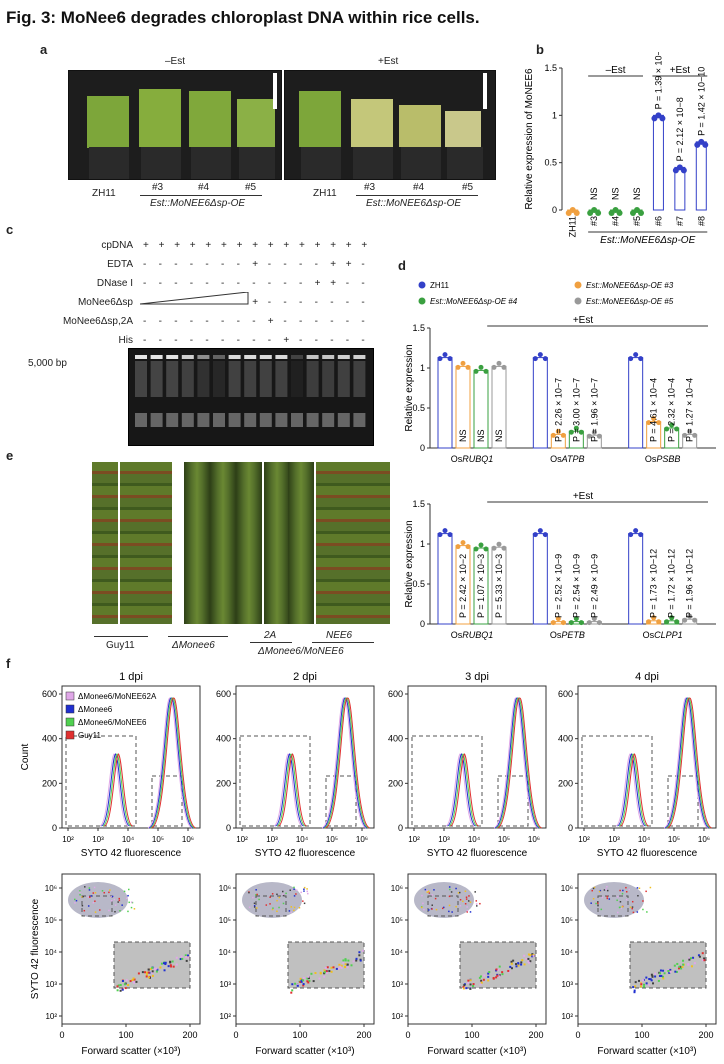  Describe the element at coordinates (397, 984) in the screenshot. I see `f-scatter-ytick-label: 10³` at that location.